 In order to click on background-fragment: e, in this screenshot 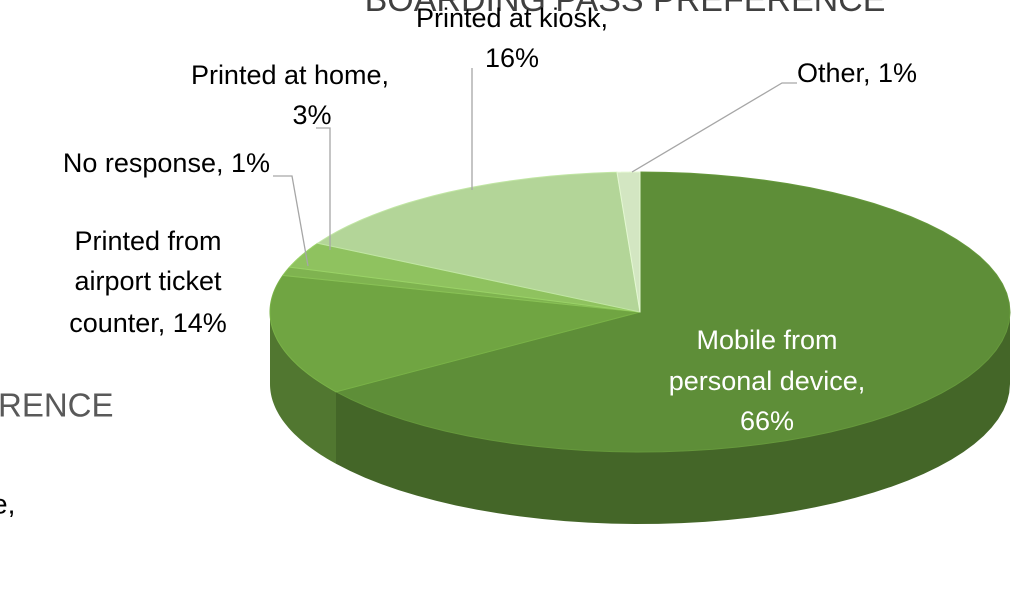, I will do `click(7, 503)`.